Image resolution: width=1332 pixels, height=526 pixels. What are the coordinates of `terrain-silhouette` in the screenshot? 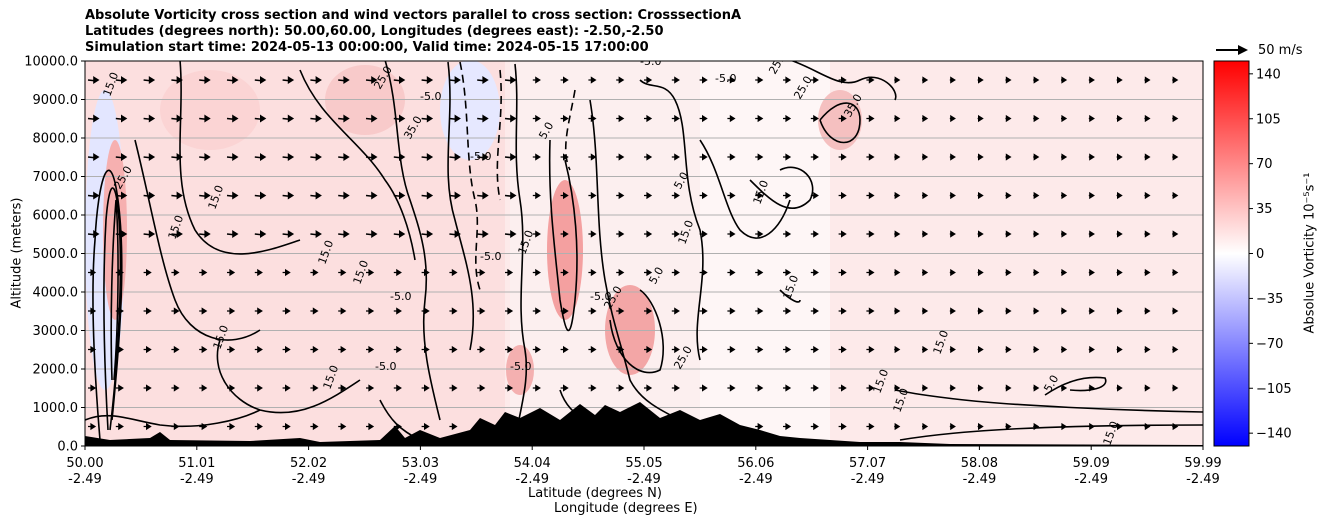 It's located at (644, 424).